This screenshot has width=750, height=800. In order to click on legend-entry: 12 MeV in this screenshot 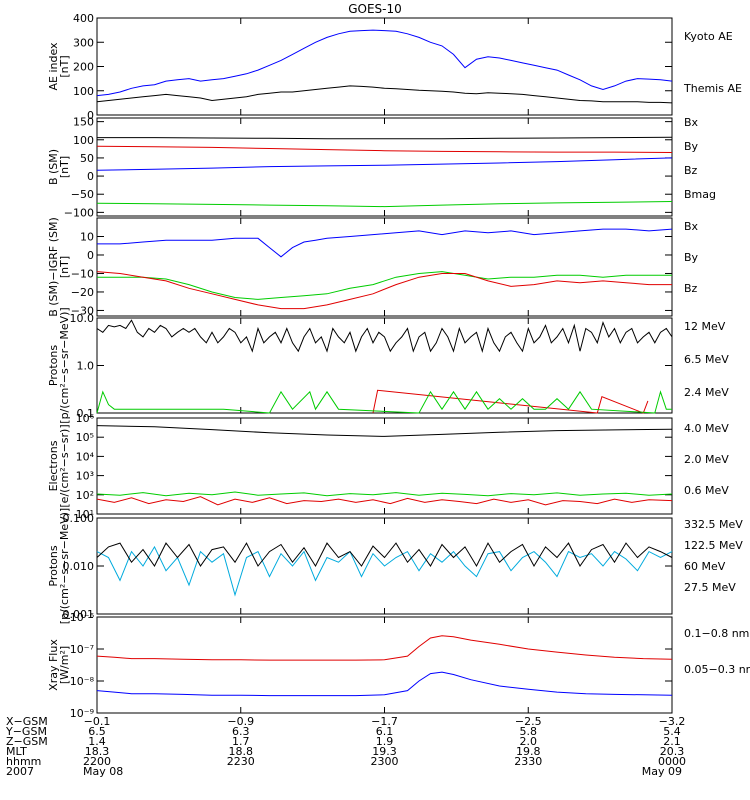, I will do `click(705, 326)`.